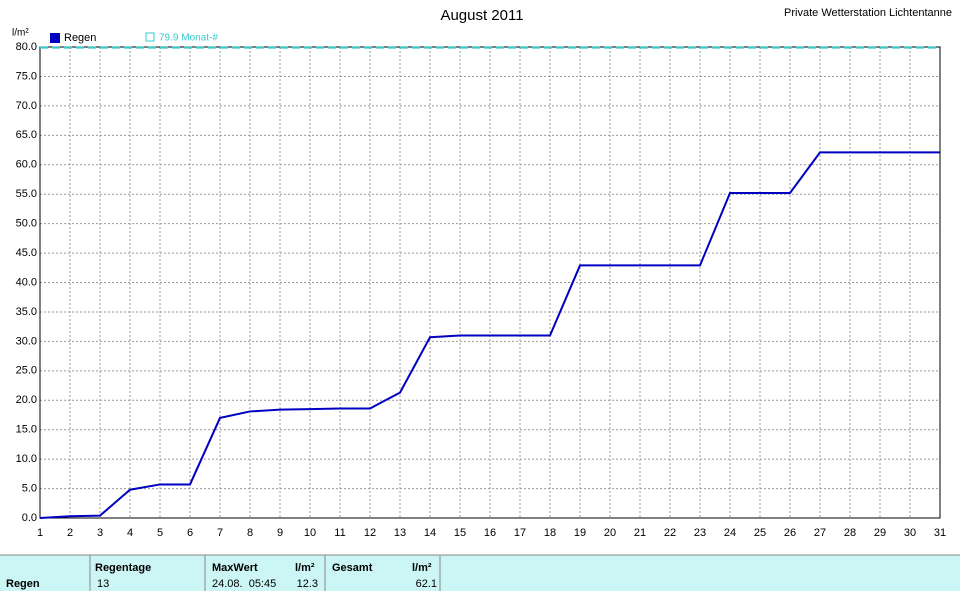  Describe the element at coordinates (910, 533) in the screenshot. I see `x-tick-label: 30` at that location.